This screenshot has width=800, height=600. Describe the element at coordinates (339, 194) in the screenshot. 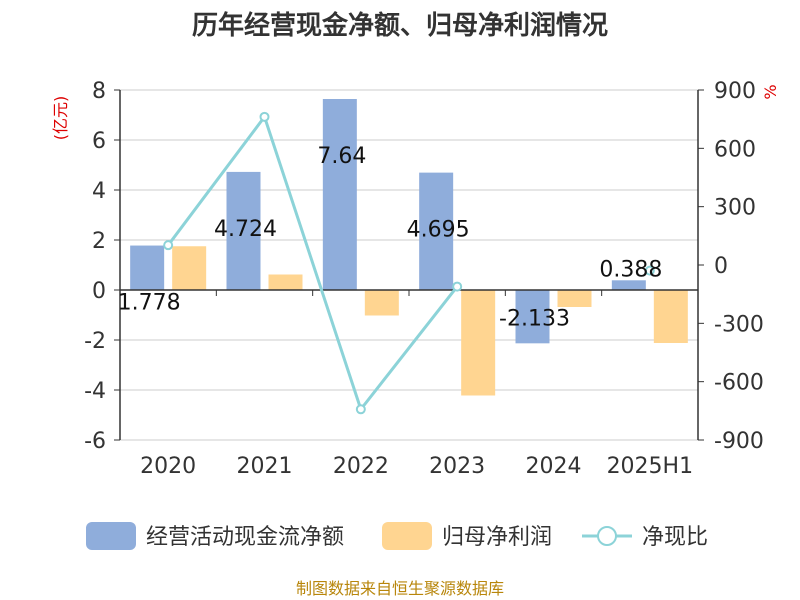

I see `bar-cashflow-2022` at that location.